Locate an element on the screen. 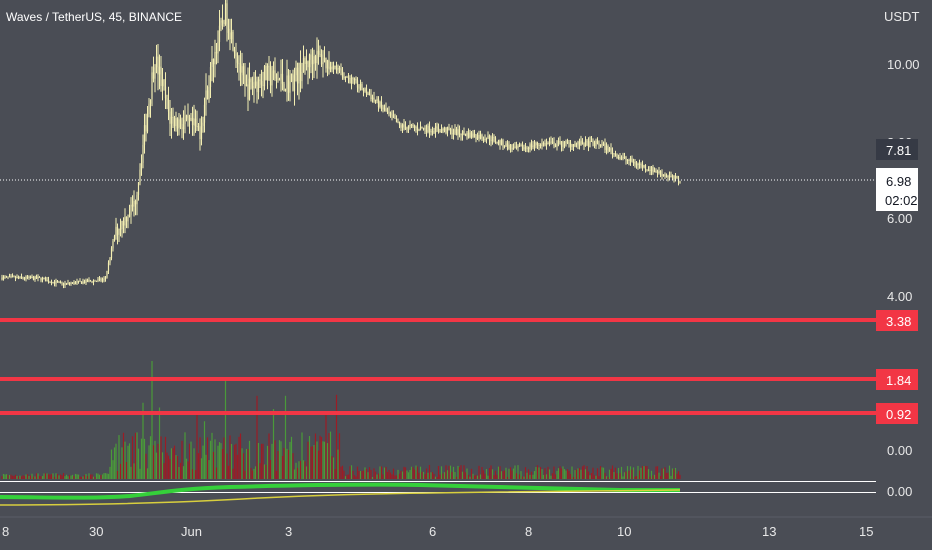 The height and width of the screenshot is (550, 932). indicator-pane is located at coordinates (438, 493).